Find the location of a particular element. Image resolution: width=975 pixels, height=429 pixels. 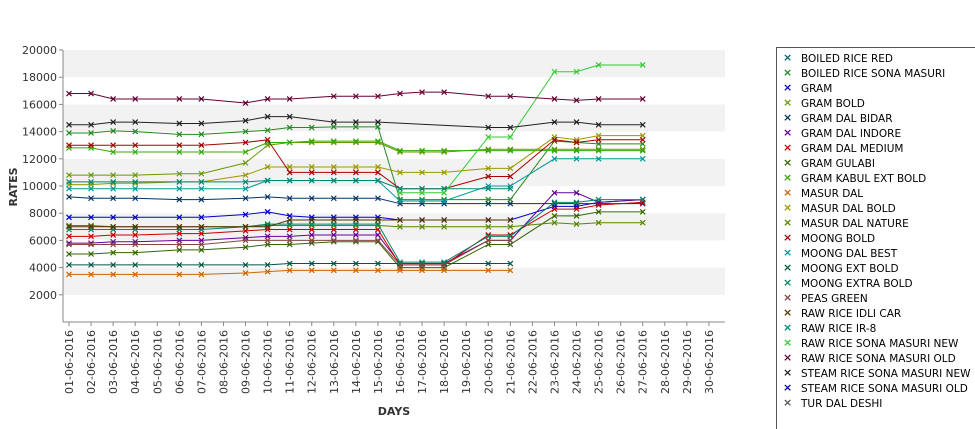

legend-label: RAW RICE IR-8 is located at coordinates (839, 329).